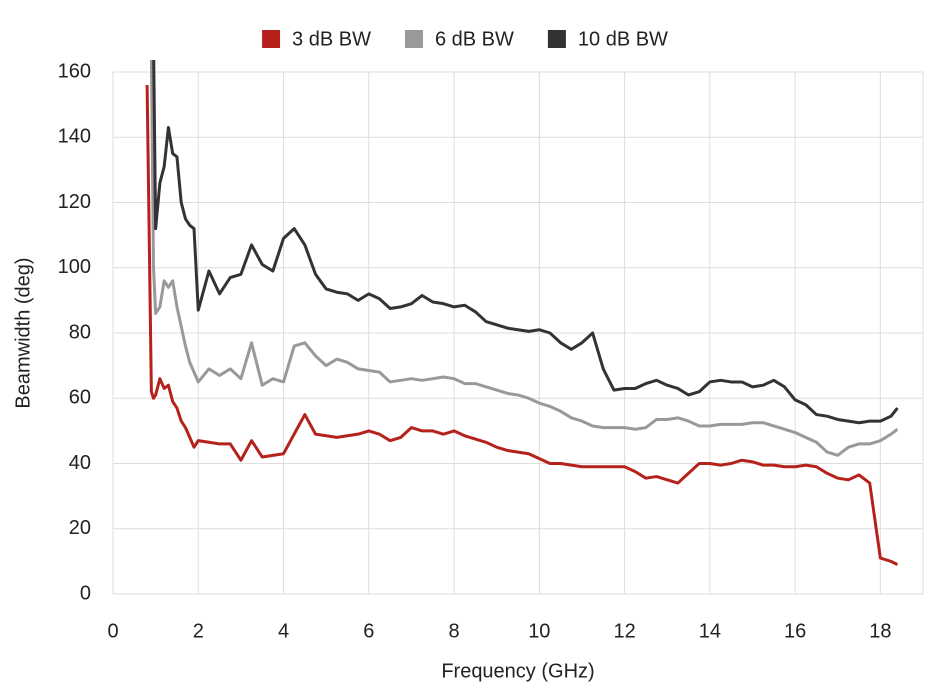 This screenshot has height=696, width=930. What do you see at coordinates (74, 137) in the screenshot?
I see `y-tick-label: 140` at bounding box center [74, 137].